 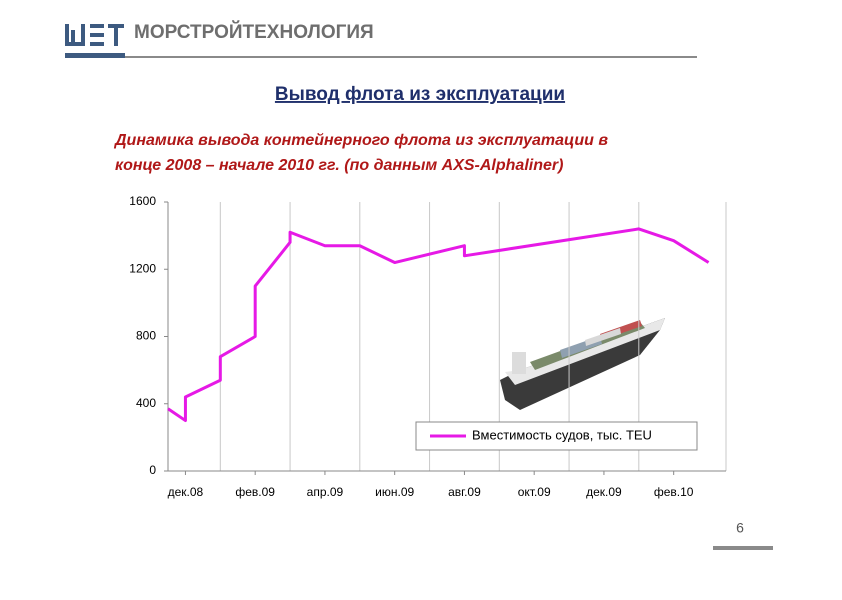 I want to click on x-tick-label: фев.10, so click(x=674, y=492).